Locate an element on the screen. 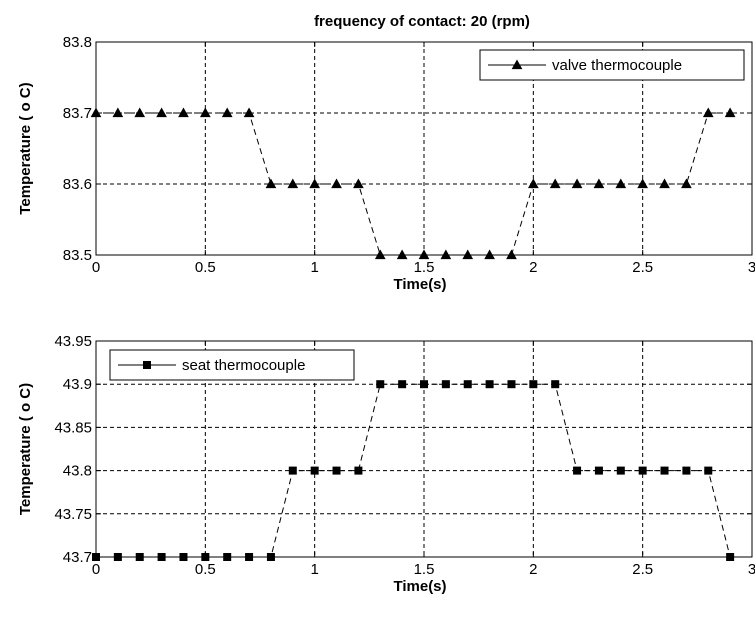  chart-title: frequency of contact: 20 (rpm) is located at coordinates (422, 21).